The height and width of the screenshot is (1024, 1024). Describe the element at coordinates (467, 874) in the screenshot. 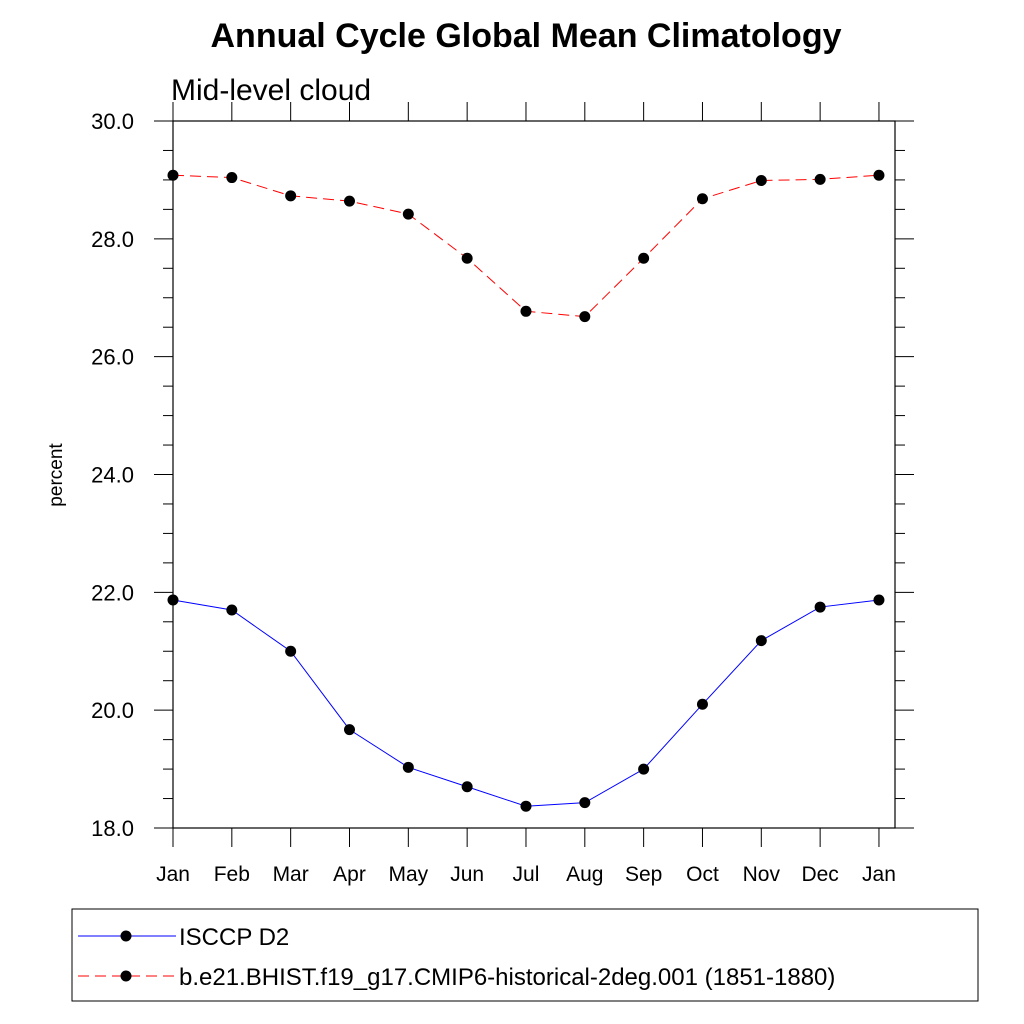

I see `x-tick-label: Jun` at that location.